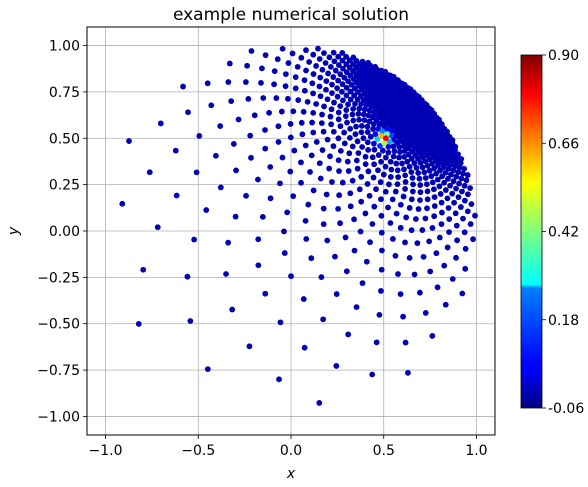  I want to click on colorbar: -0.06 0.18 0.42 0.66 0.90, so click(552, 232).